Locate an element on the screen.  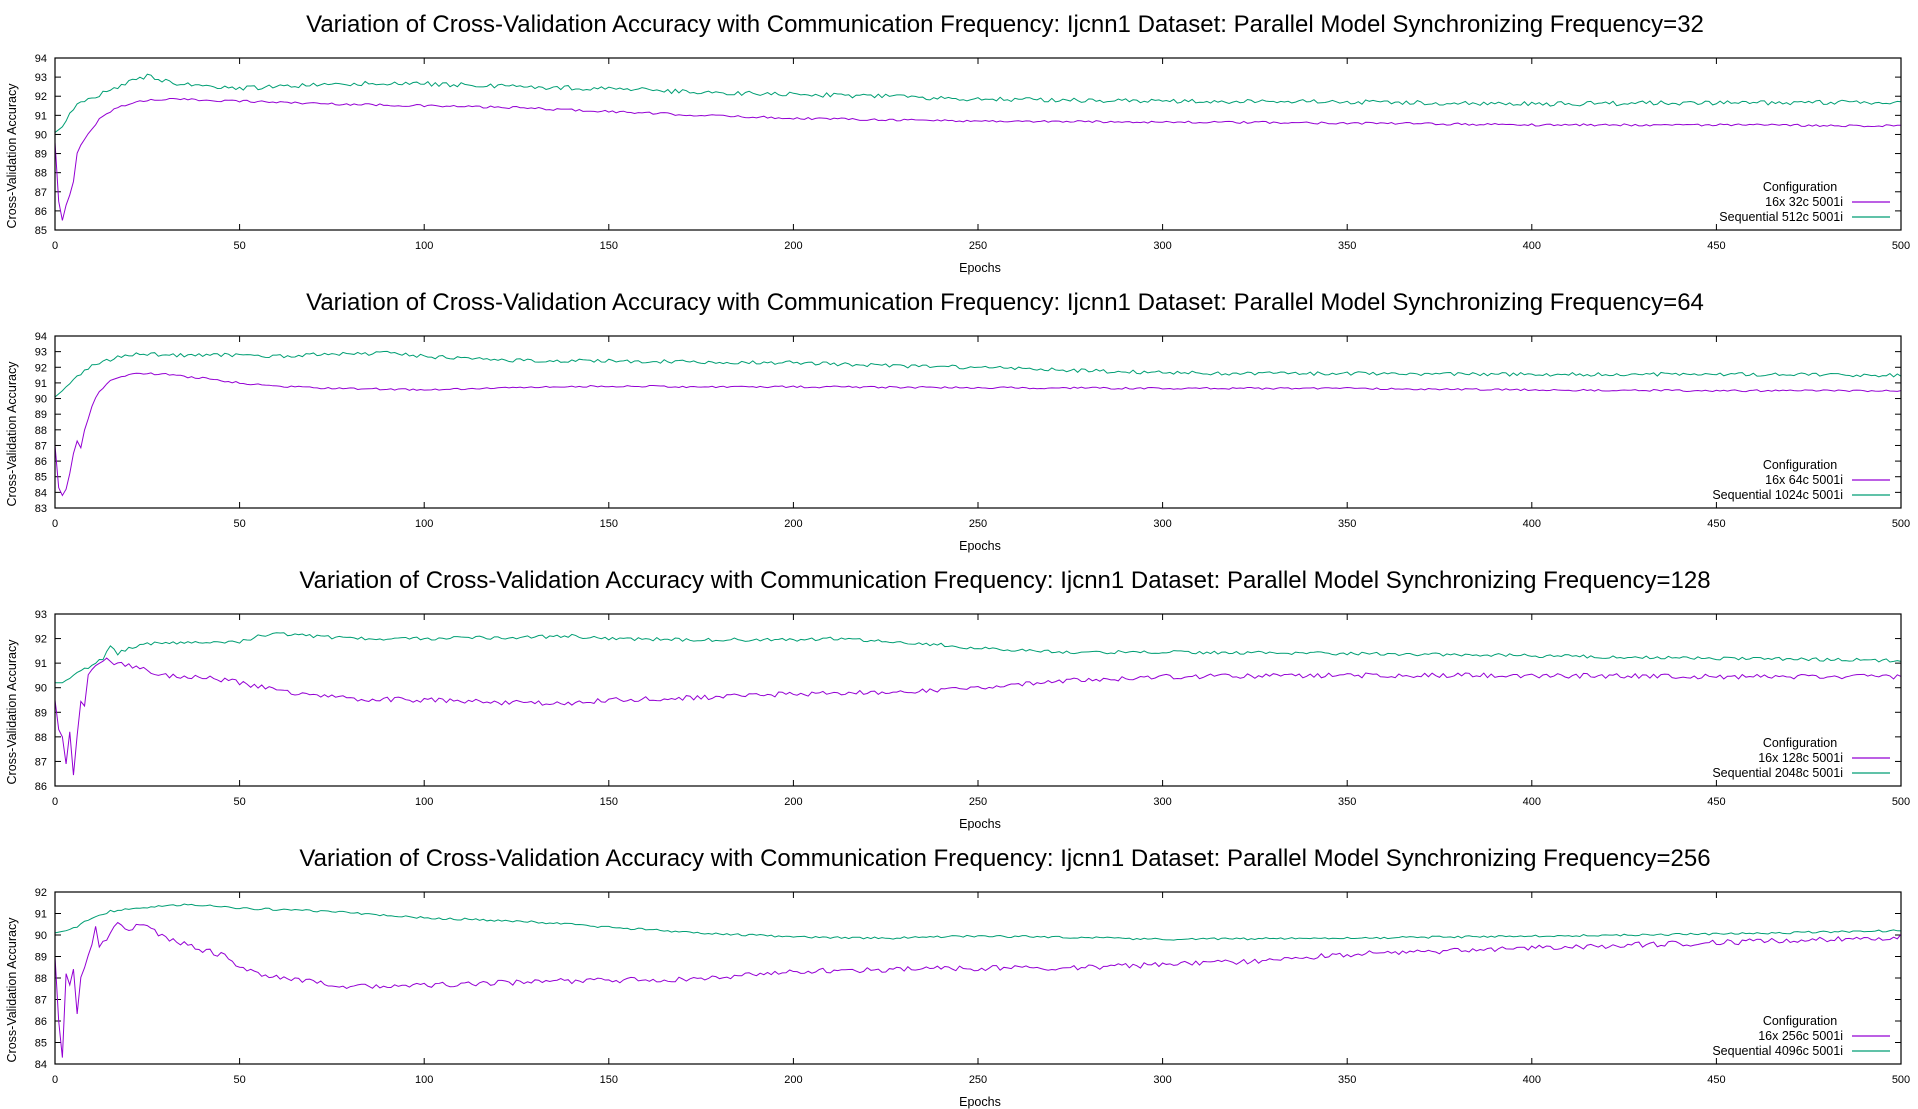
y-tick-label: 85 is located at coordinates (41, 231).